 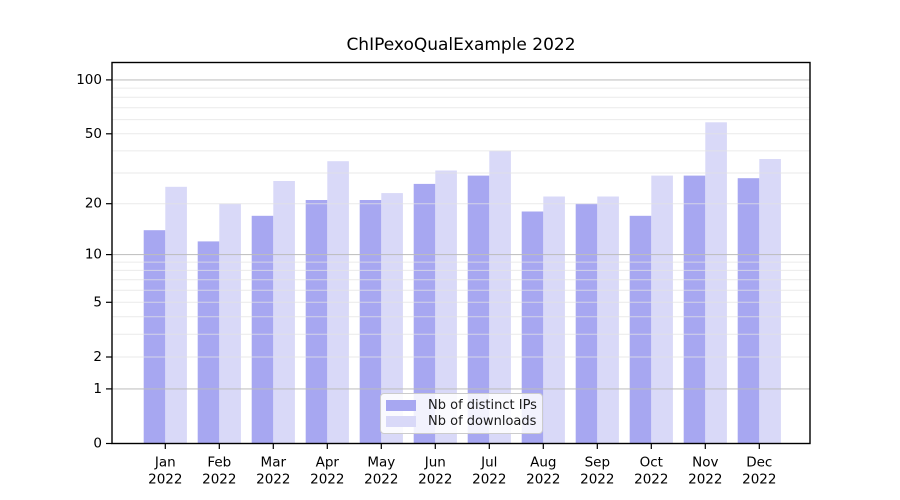 What do you see at coordinates (608, 320) in the screenshot?
I see `bar-sep-downloads` at bounding box center [608, 320].